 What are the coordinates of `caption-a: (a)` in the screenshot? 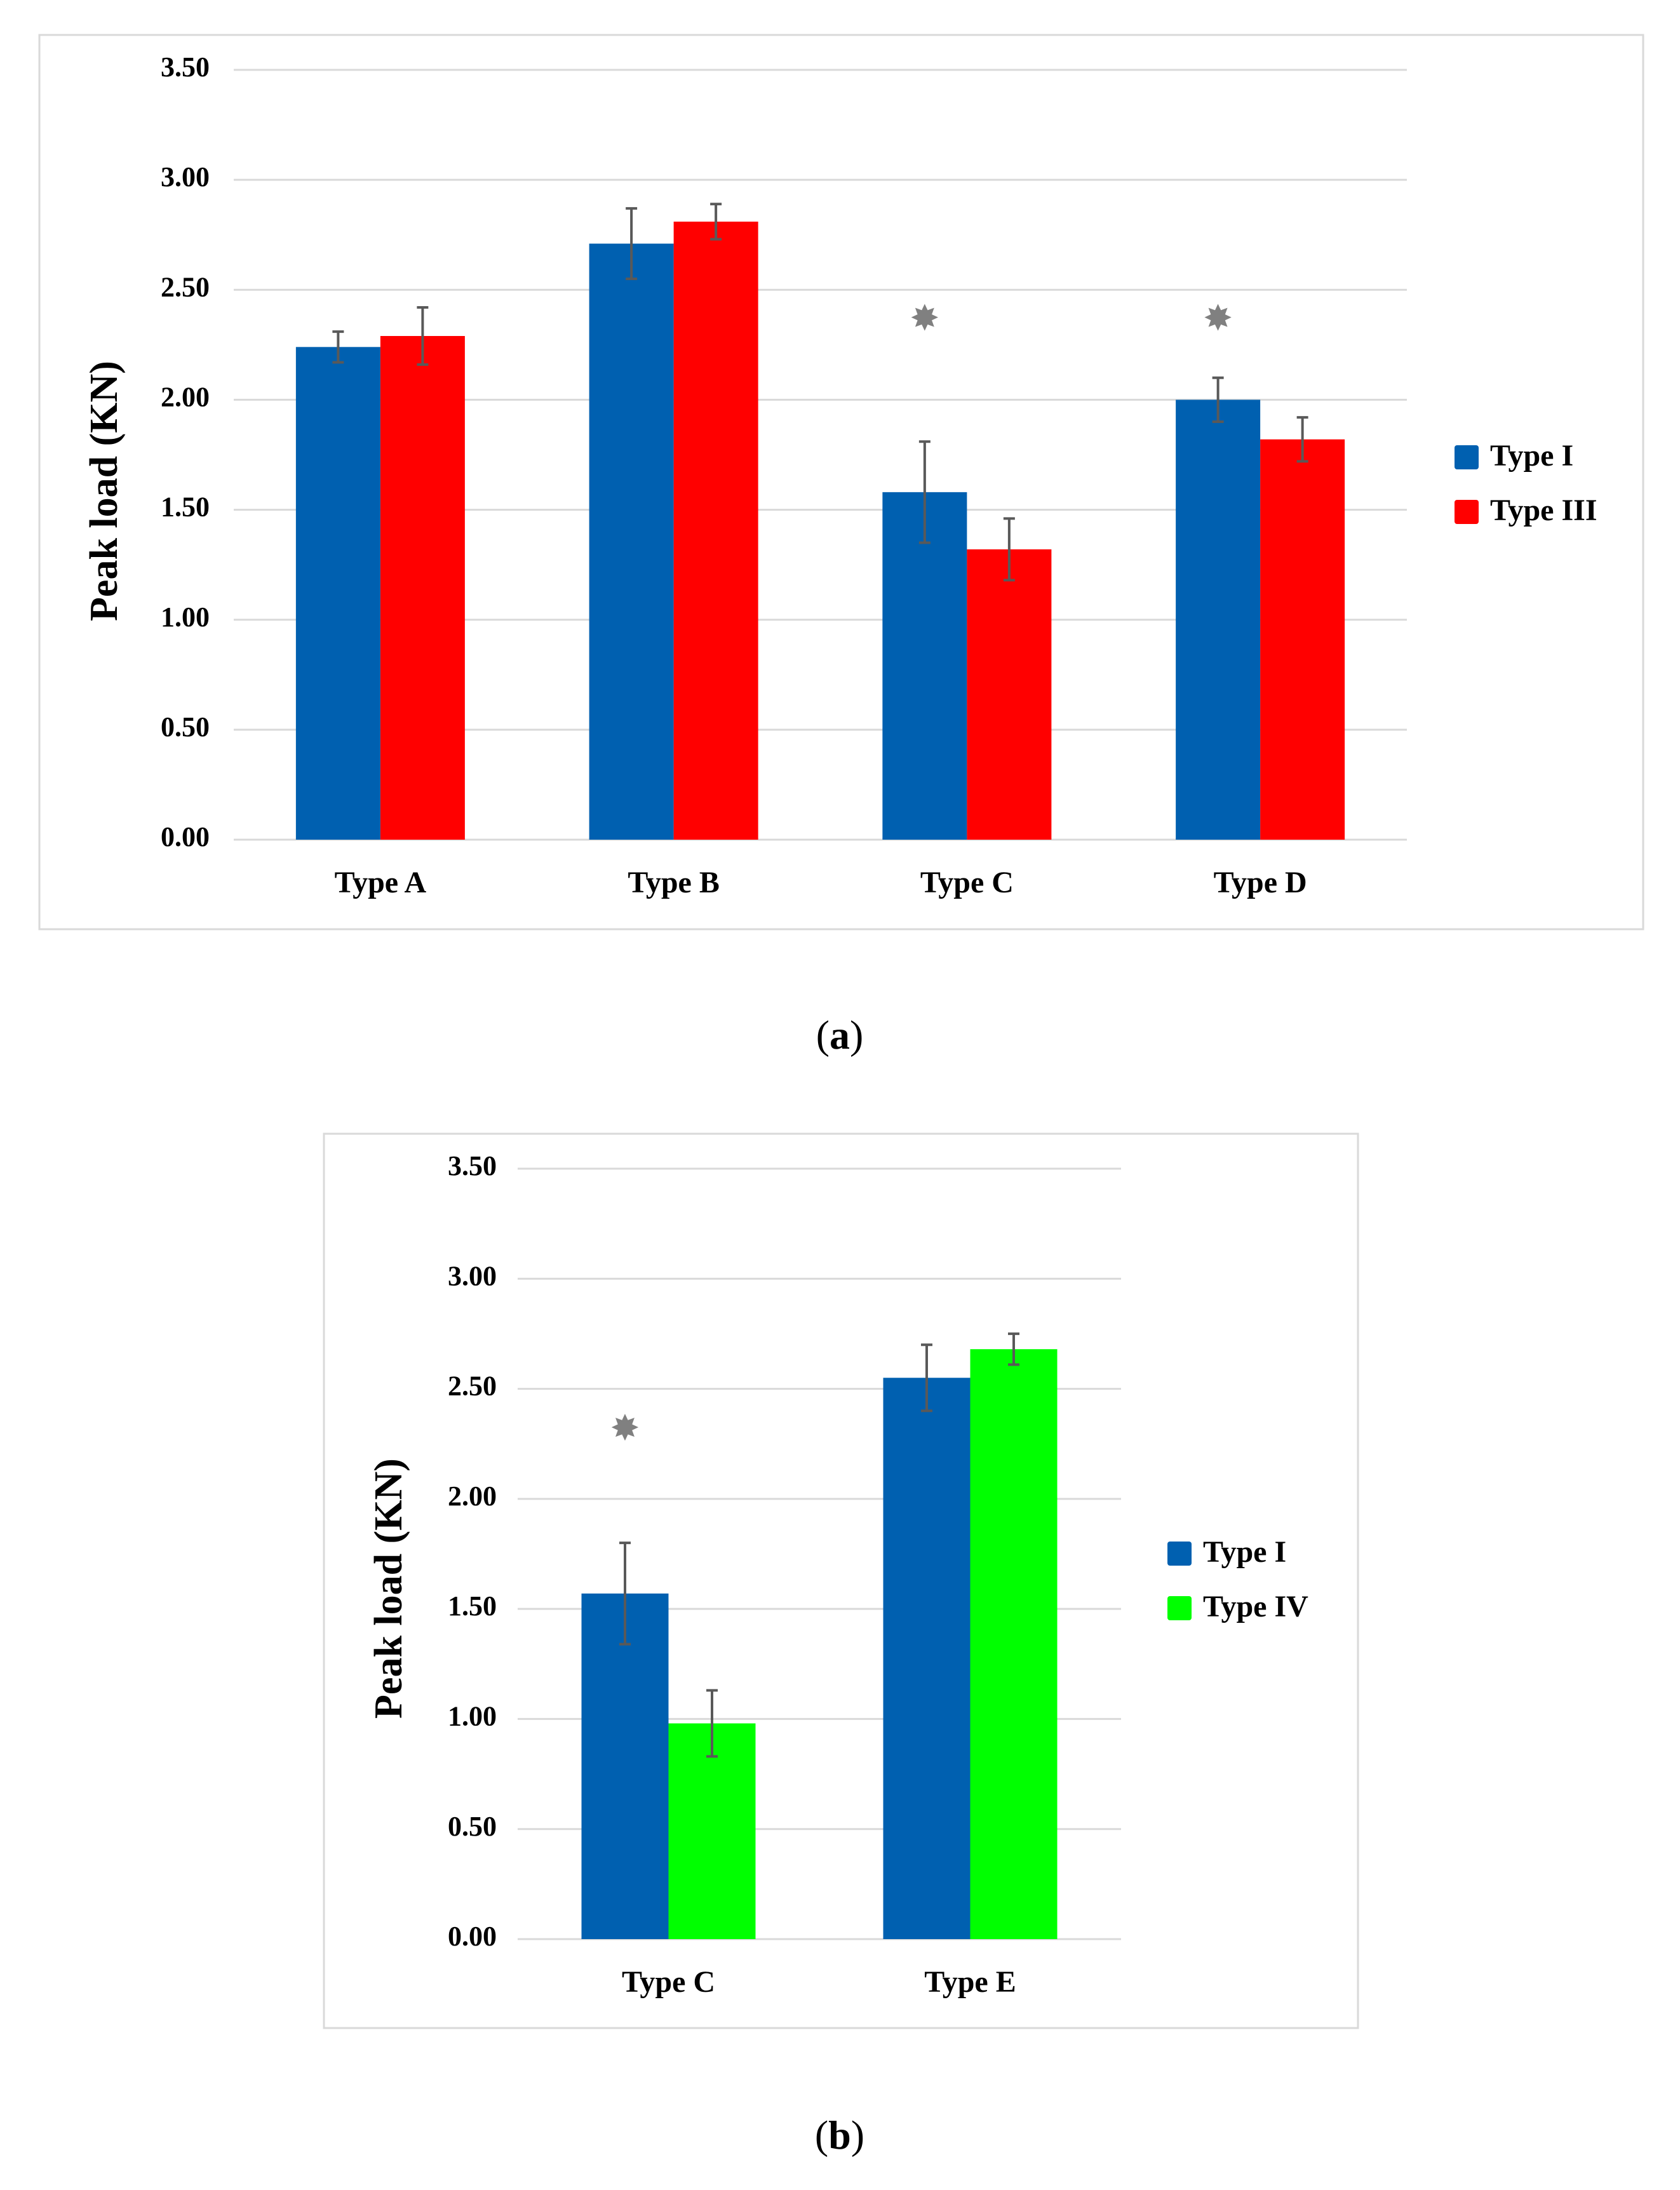 It's located at (840, 1035).